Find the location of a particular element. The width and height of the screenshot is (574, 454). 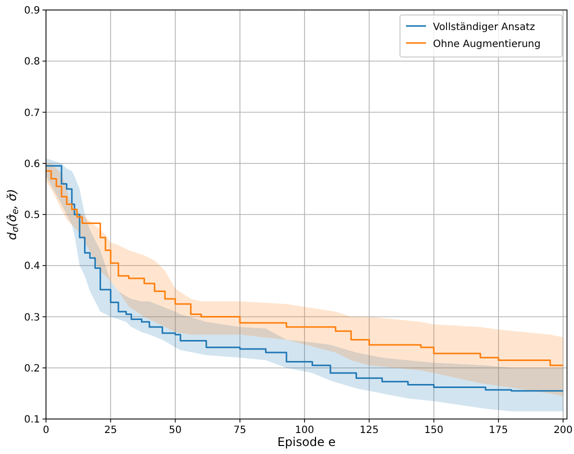

y-tick-label: 0.8 is located at coordinates (32, 62).